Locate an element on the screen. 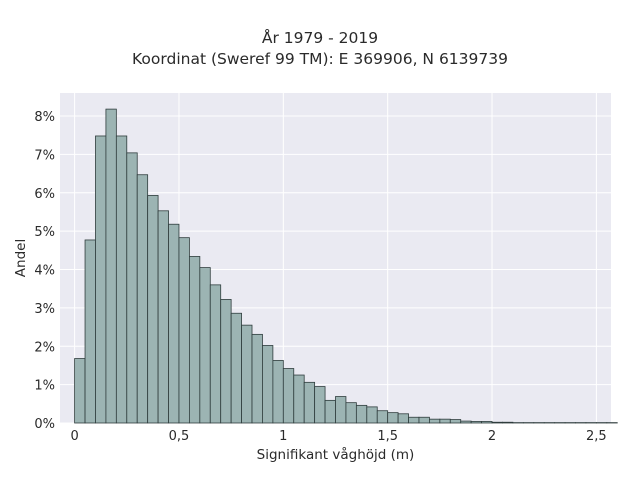  y-axis-label: Andel is located at coordinates (21, 258).